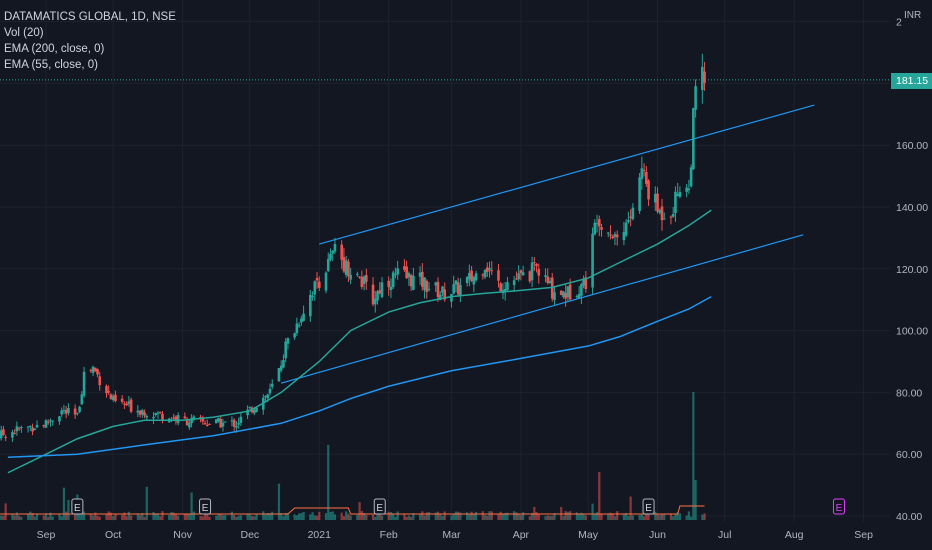 Image resolution: width=932 pixels, height=550 pixels. What do you see at coordinates (90, 17) in the screenshot?
I see `symbol-title: DATAMATICS GLOBAL, 1D, NSE` at bounding box center [90, 17].